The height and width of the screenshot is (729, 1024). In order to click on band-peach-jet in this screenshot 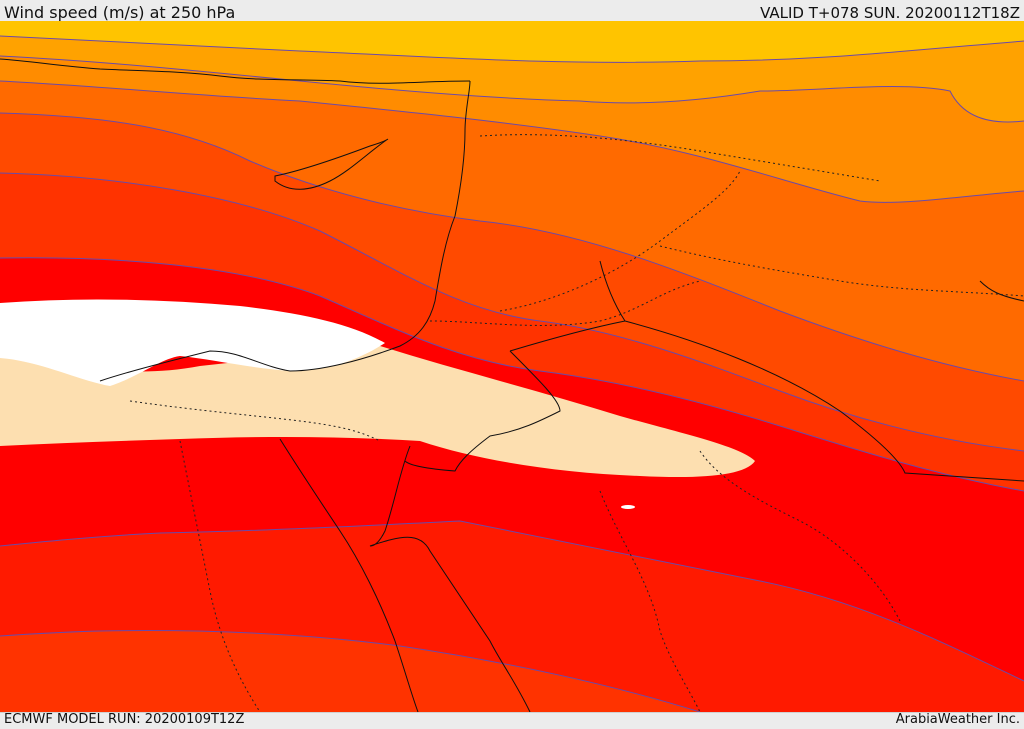, I will do `click(377, 412)`.